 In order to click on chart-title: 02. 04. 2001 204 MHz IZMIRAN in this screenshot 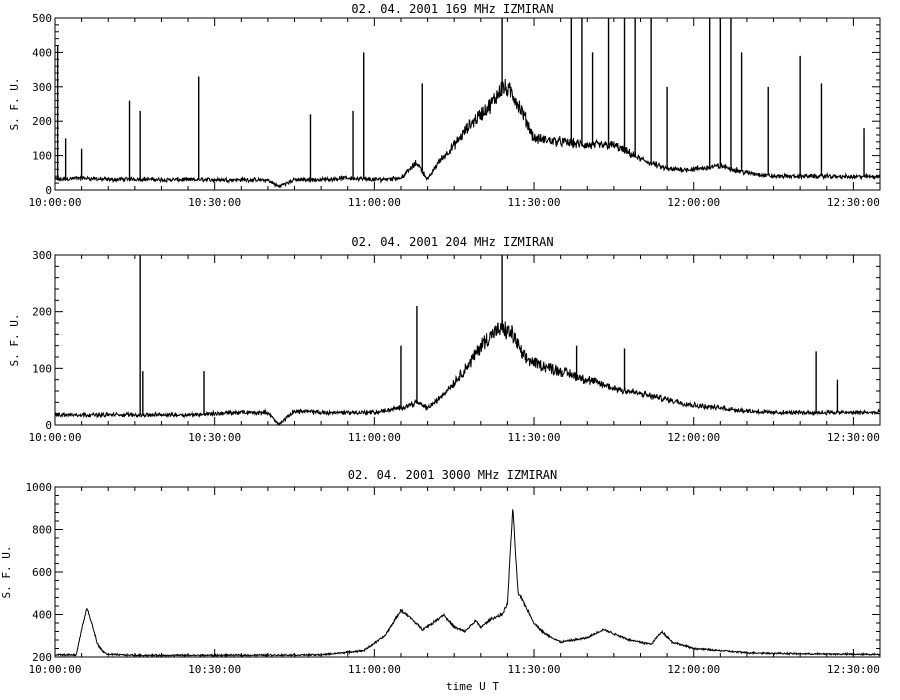, I will do `click(452, 242)`.